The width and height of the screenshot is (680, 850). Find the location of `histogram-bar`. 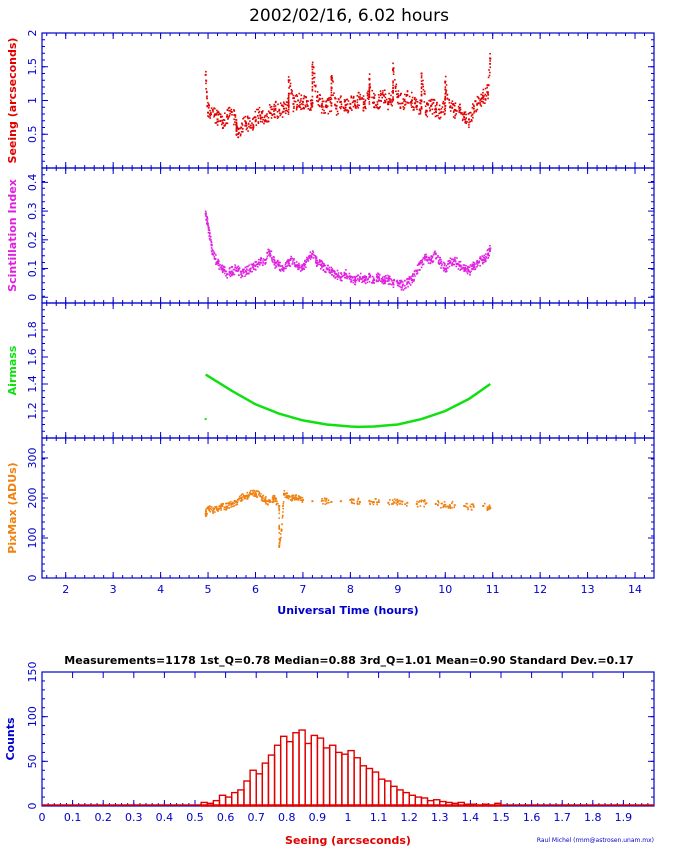

histogram-bar is located at coordinates (326, 777).